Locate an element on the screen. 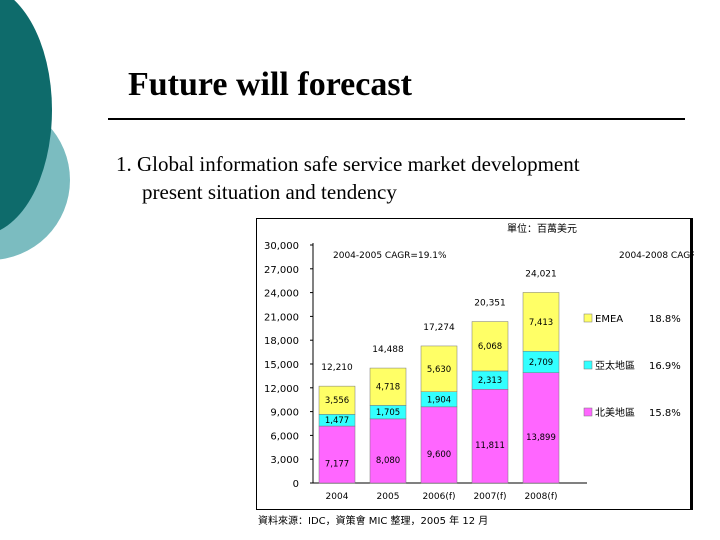  slide-title: Future will forecast is located at coordinates (270, 84).